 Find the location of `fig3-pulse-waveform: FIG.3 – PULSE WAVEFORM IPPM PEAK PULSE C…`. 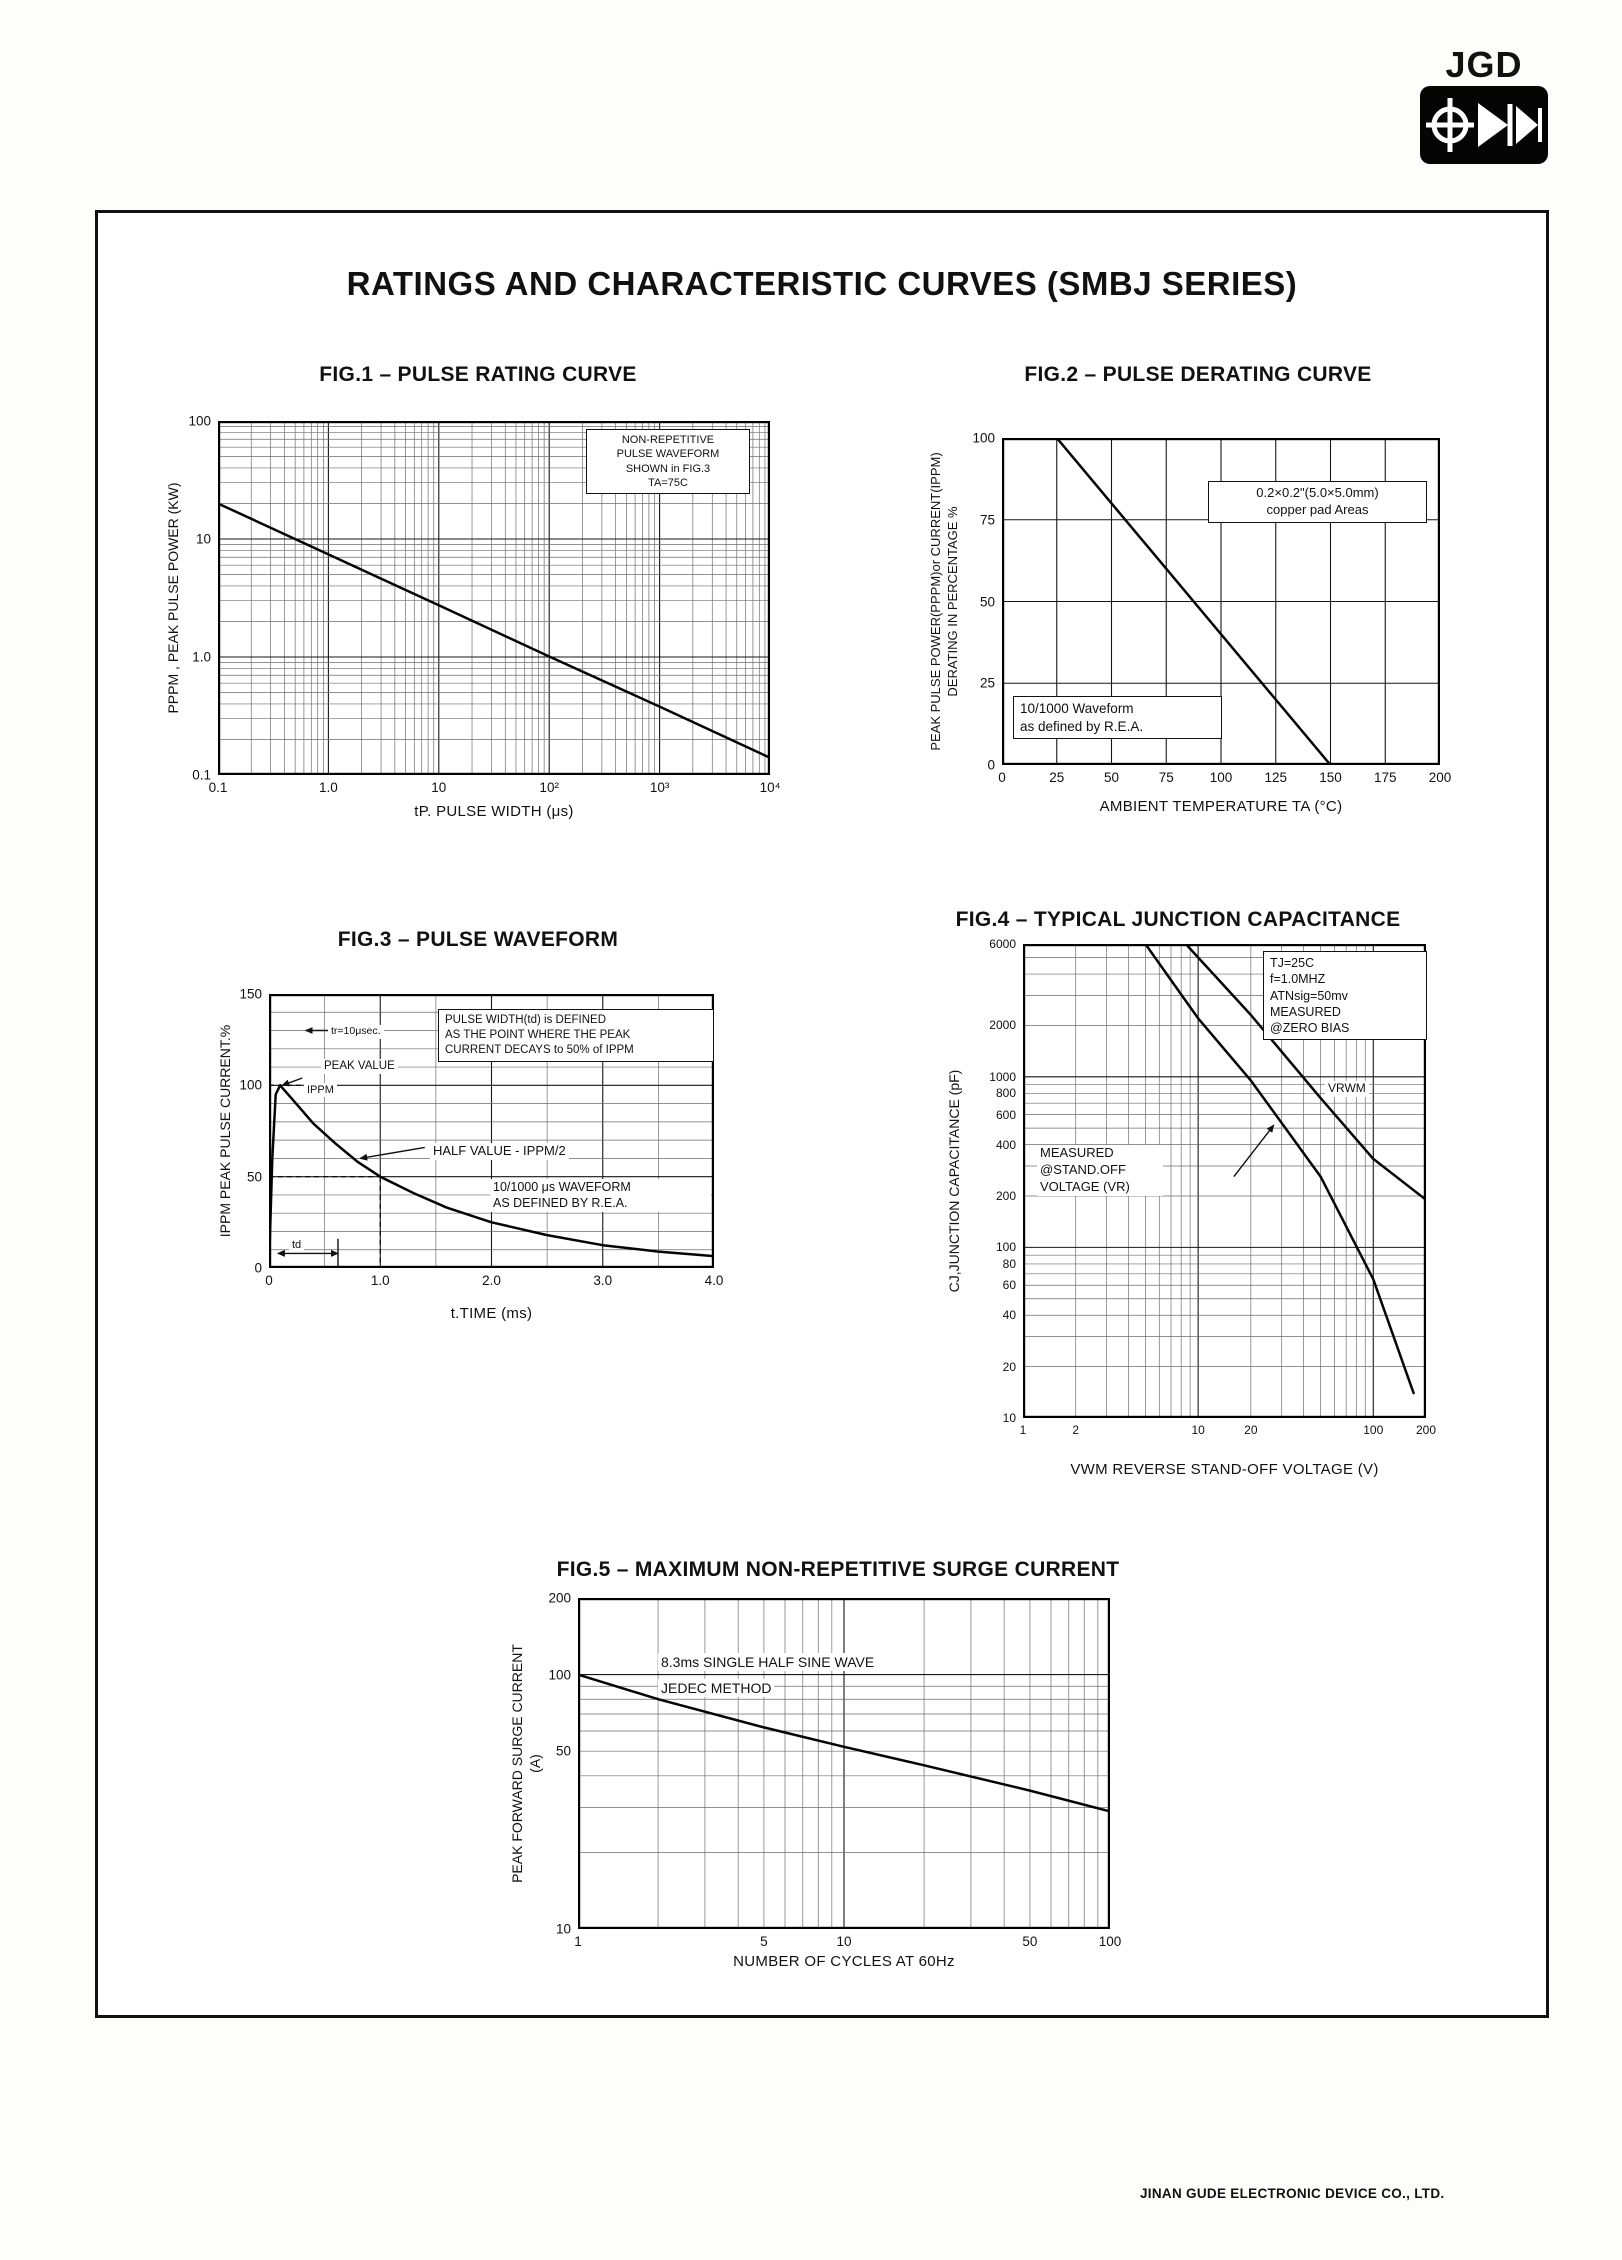

fig3-pulse-waveform: FIG.3 – PULSE WAVEFORM IPPM PEAK PULSE C… is located at coordinates (478, 1148).